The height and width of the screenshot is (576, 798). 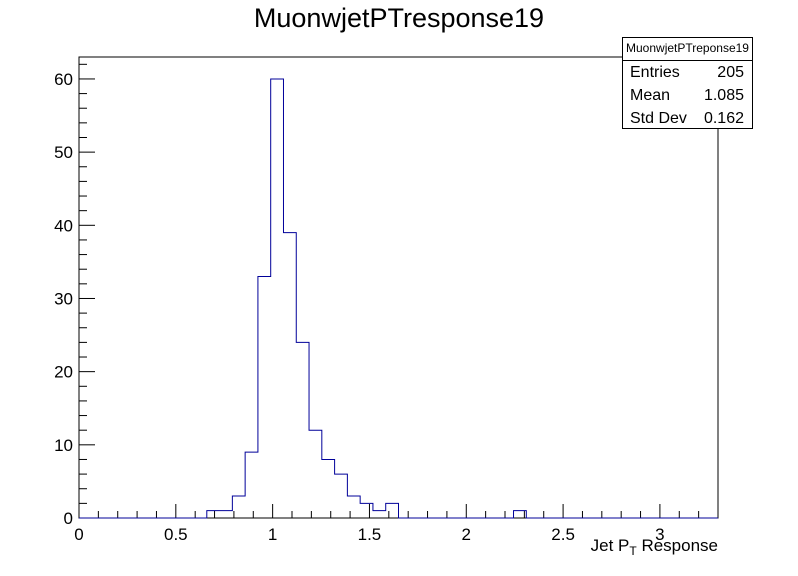 What do you see at coordinates (723, 118) in the screenshot?
I see `stats-value: 0.162` at bounding box center [723, 118].